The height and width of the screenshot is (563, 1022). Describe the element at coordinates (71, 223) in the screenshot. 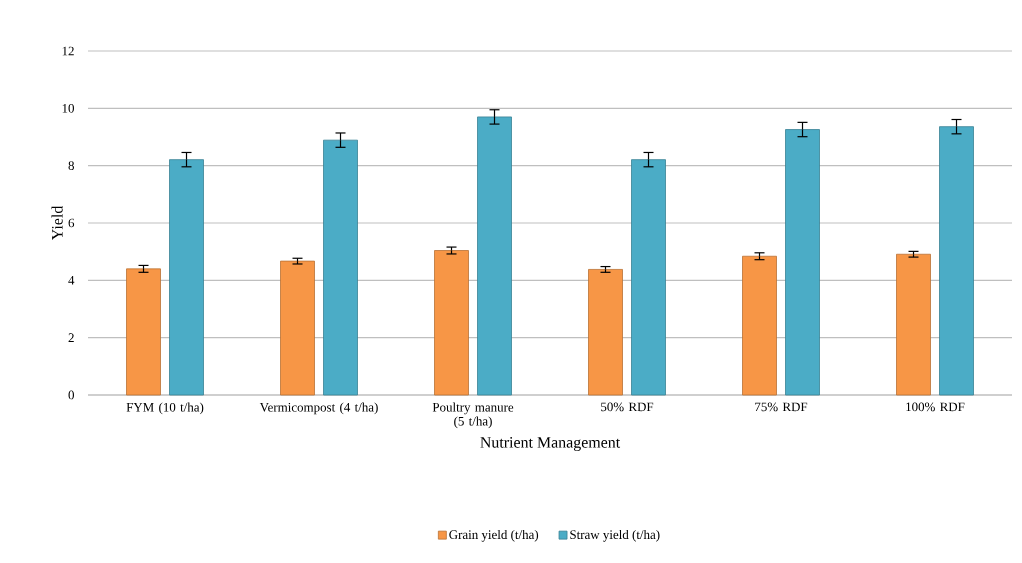

I see `y-tick-label: 6` at that location.